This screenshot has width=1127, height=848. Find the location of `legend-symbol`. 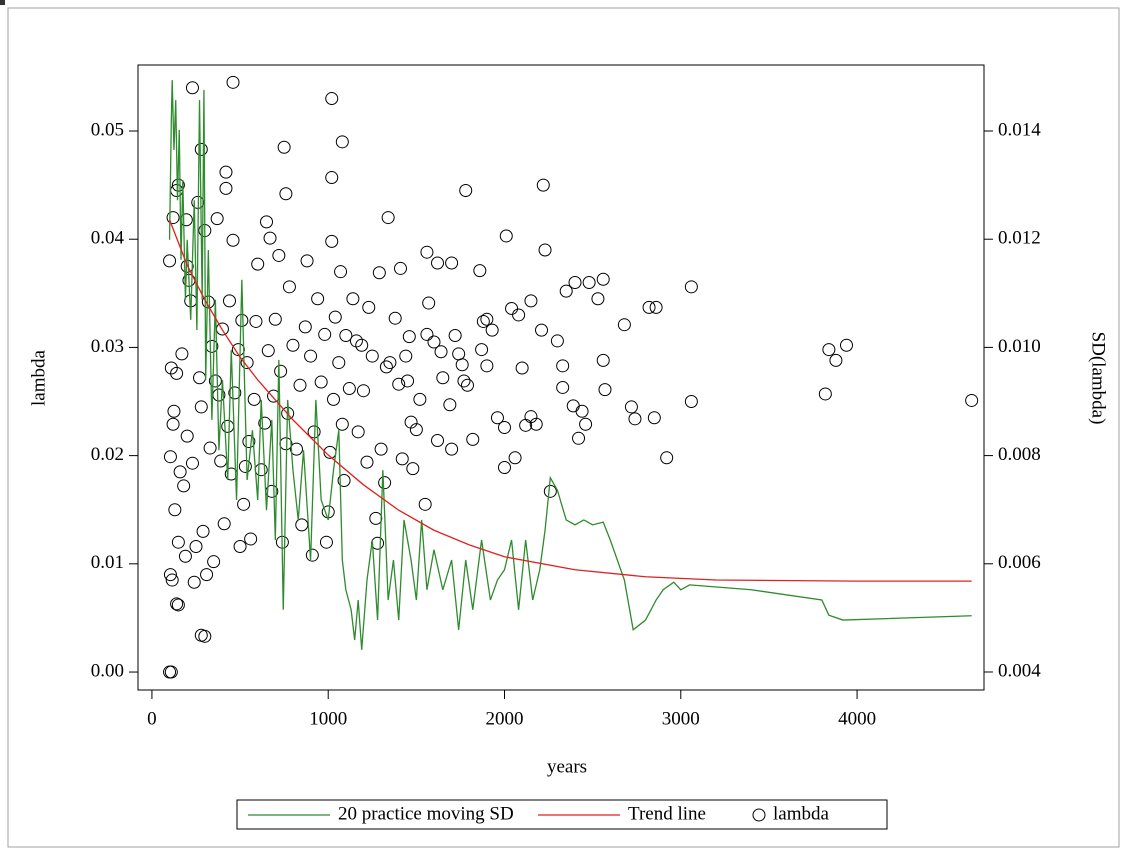

legend-symbol is located at coordinates (759, 815).